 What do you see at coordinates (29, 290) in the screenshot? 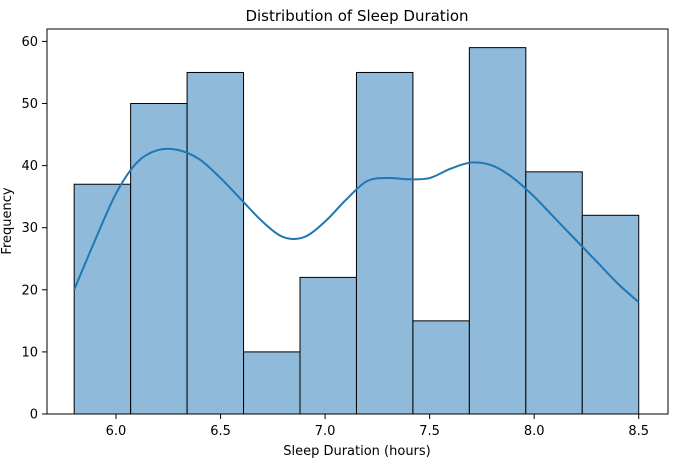
I see `y-tick-label: 20` at bounding box center [29, 290].